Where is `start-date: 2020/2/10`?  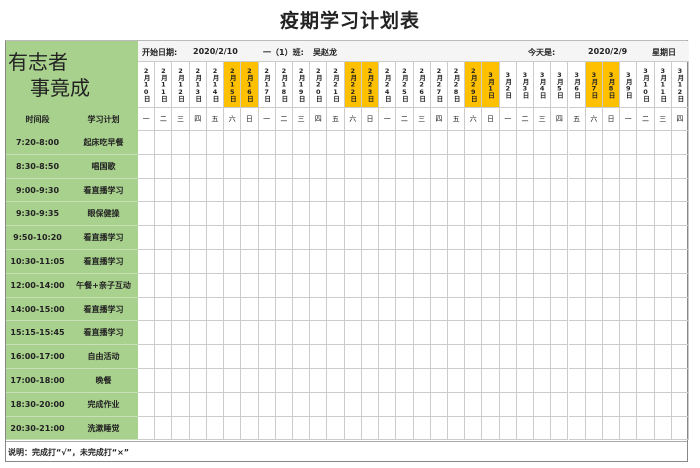
start-date: 2020/2/10 is located at coordinates (215, 51).